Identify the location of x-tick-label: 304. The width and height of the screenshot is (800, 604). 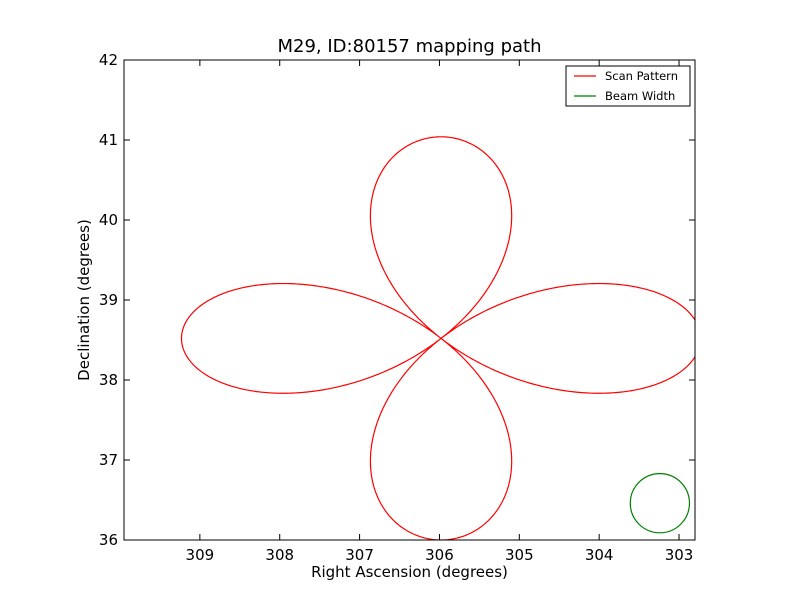
(599, 555).